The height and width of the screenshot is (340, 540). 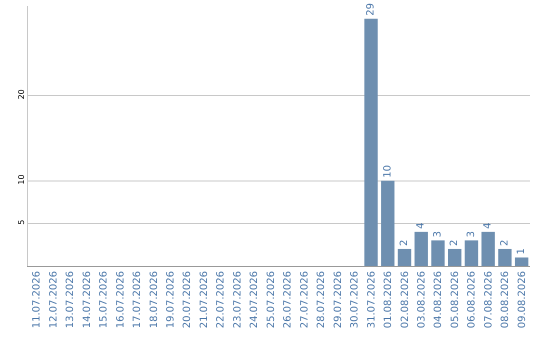 What do you see at coordinates (221, 299) in the screenshot?
I see `x-tick-label: 22.07.2026` at bounding box center [221, 299].